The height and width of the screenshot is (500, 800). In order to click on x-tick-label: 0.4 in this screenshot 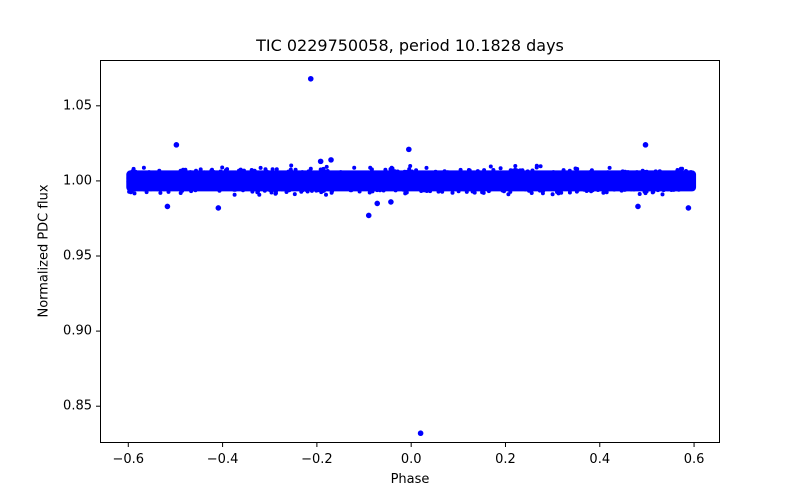, I will do `click(600, 459)`.